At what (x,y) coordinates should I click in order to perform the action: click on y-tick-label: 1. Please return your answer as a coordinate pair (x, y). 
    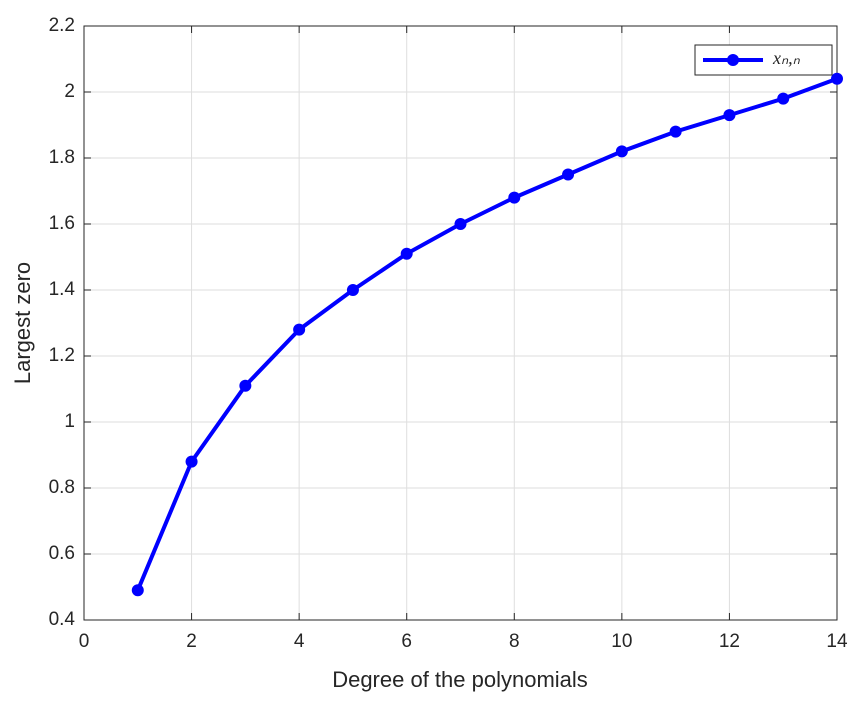
    Looking at the image, I should click on (69, 421).